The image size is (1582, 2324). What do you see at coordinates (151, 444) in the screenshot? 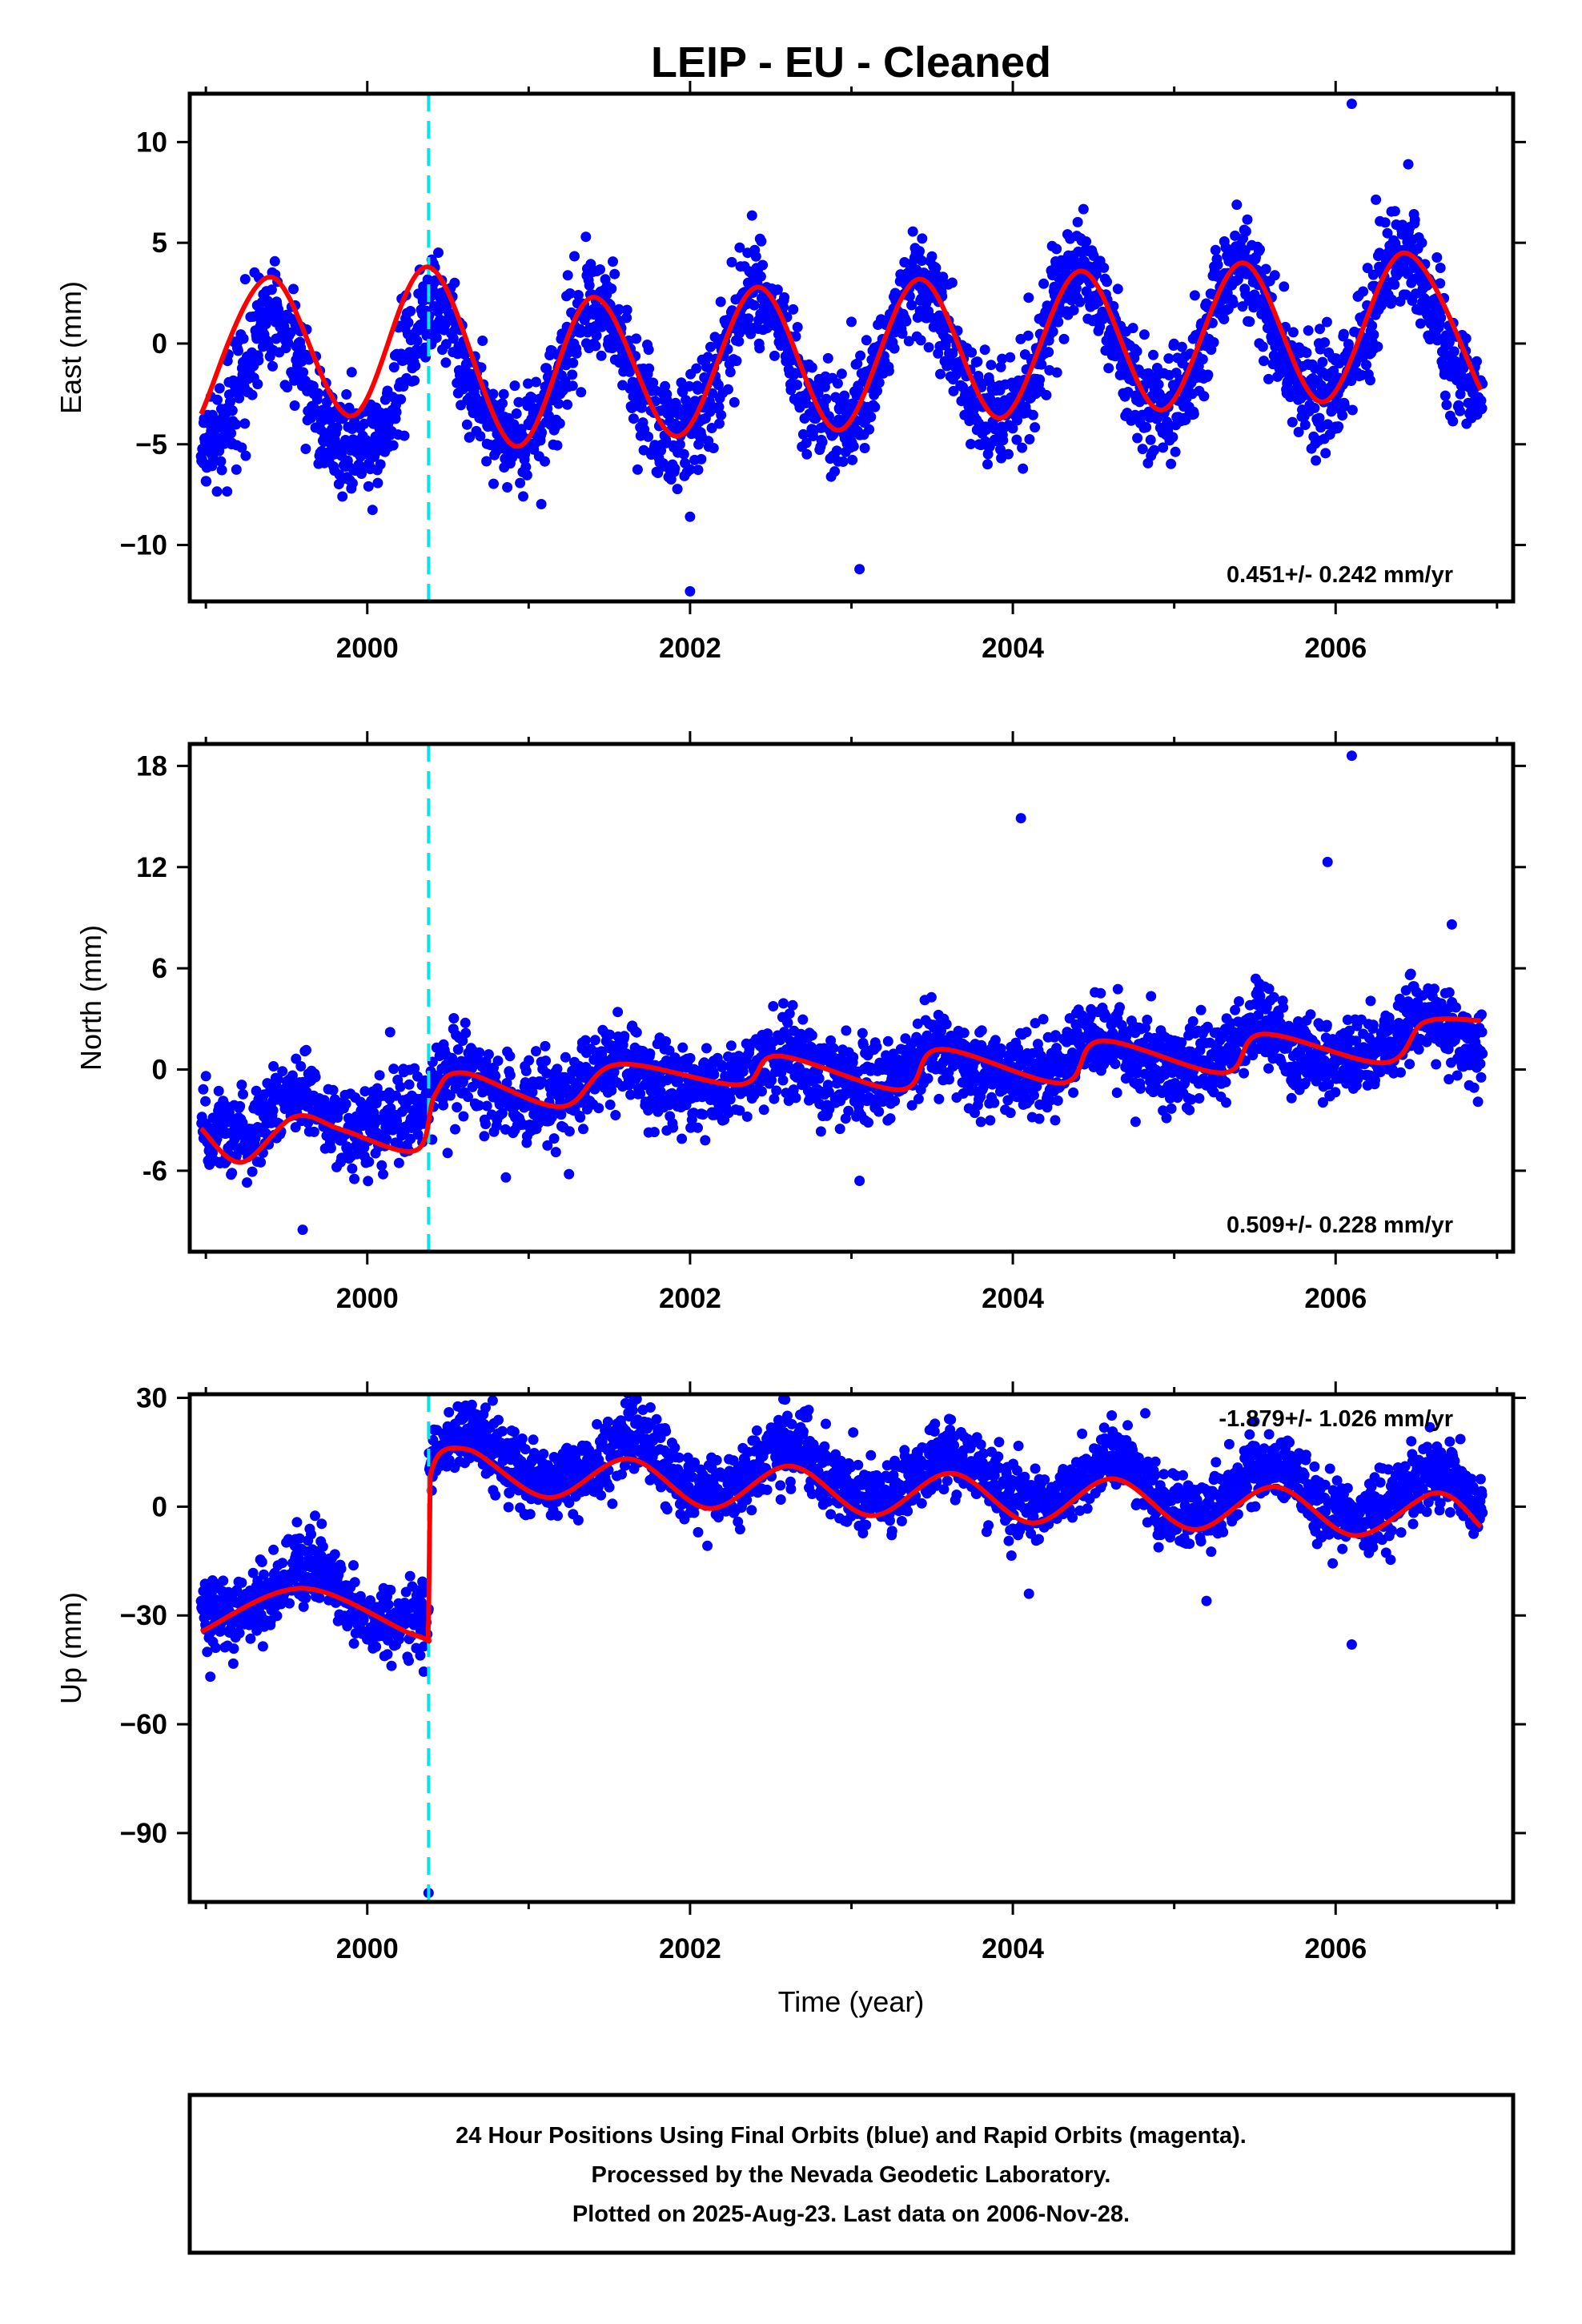
I see `y-tick-label: −5` at bounding box center [151, 444].